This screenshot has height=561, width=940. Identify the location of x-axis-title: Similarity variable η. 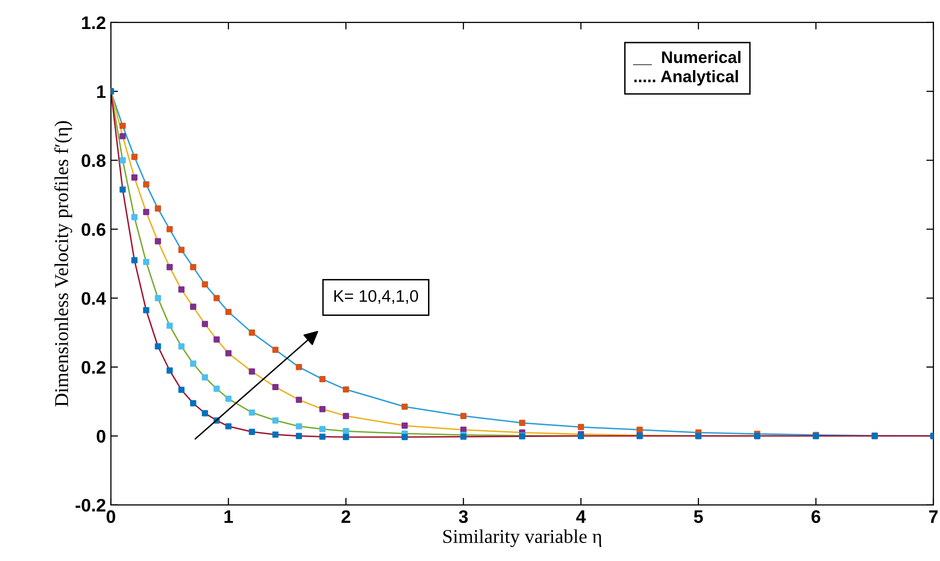
(522, 538).